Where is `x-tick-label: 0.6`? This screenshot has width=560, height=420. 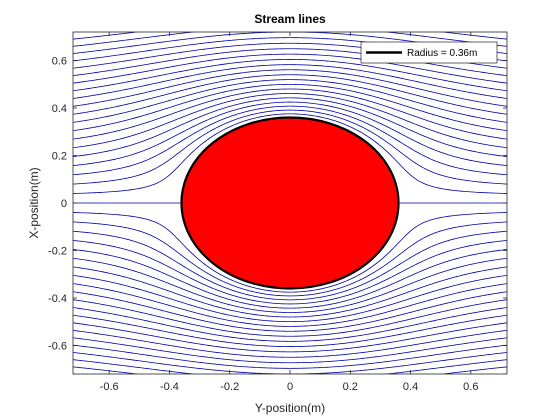 x-tick-label: 0.6 is located at coordinates (470, 387).